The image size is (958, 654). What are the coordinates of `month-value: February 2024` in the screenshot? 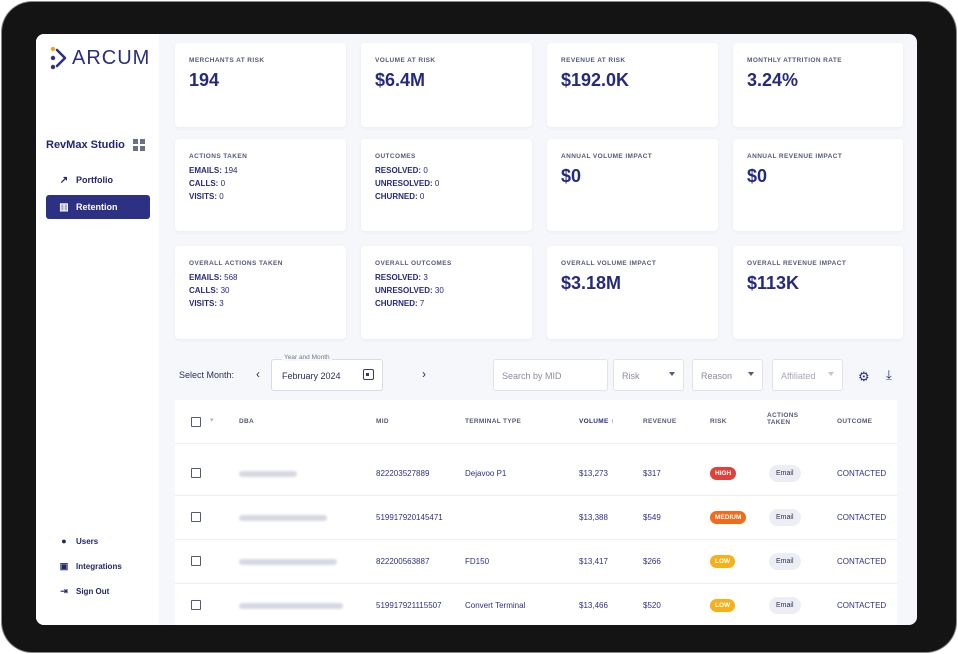 It's located at (311, 376).